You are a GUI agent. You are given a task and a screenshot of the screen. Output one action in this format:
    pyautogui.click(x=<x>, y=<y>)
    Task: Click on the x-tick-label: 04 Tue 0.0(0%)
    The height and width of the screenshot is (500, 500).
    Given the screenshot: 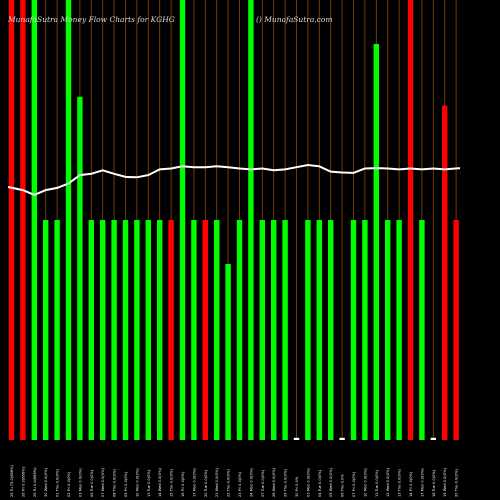 What is the action you would take?
    pyautogui.click(x=320, y=483)
    